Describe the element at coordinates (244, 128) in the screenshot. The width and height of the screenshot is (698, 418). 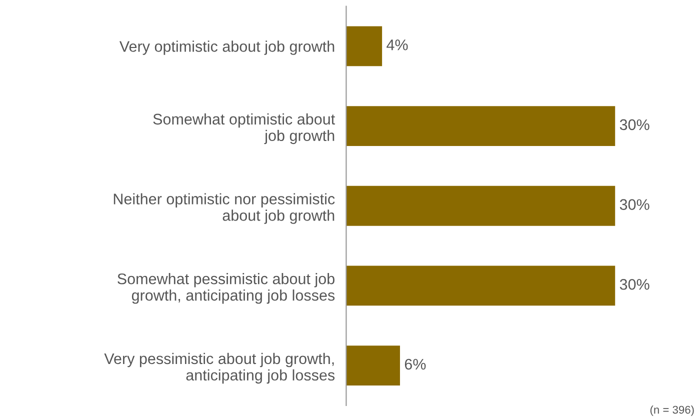
I see `y-tick-label: Somewhat optimistic about job growth` at that location.